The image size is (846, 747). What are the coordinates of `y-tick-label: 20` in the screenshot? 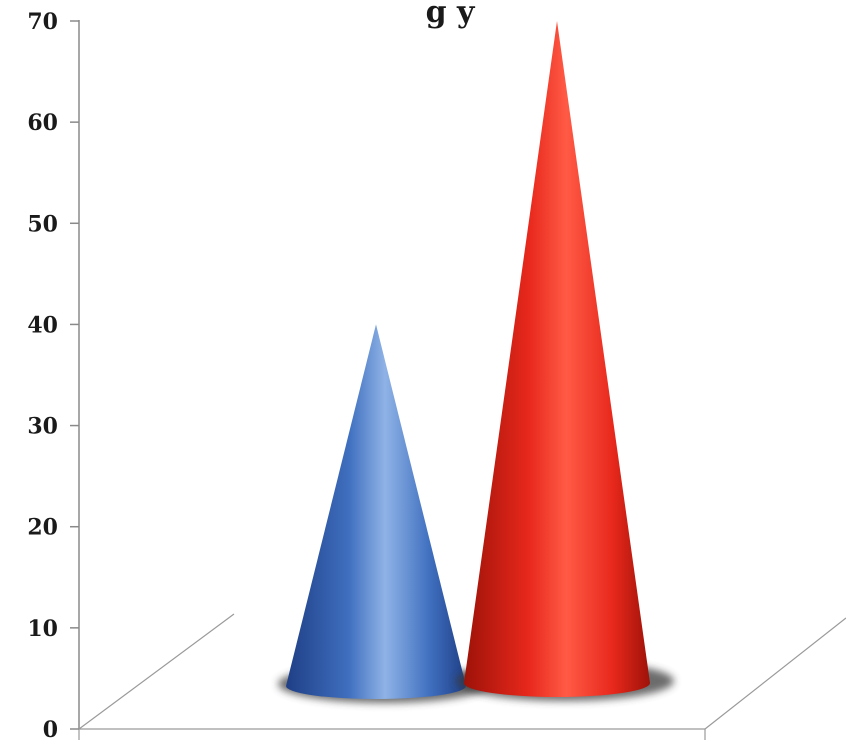 It's located at (42, 528).